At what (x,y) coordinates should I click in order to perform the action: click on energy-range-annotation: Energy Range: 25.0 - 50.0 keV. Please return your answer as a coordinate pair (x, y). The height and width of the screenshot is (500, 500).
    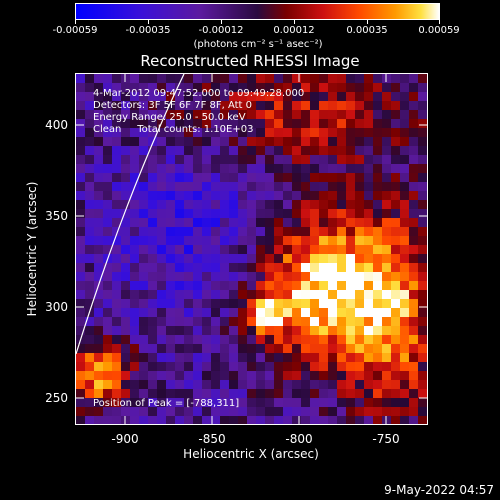
    Looking at the image, I should click on (169, 117).